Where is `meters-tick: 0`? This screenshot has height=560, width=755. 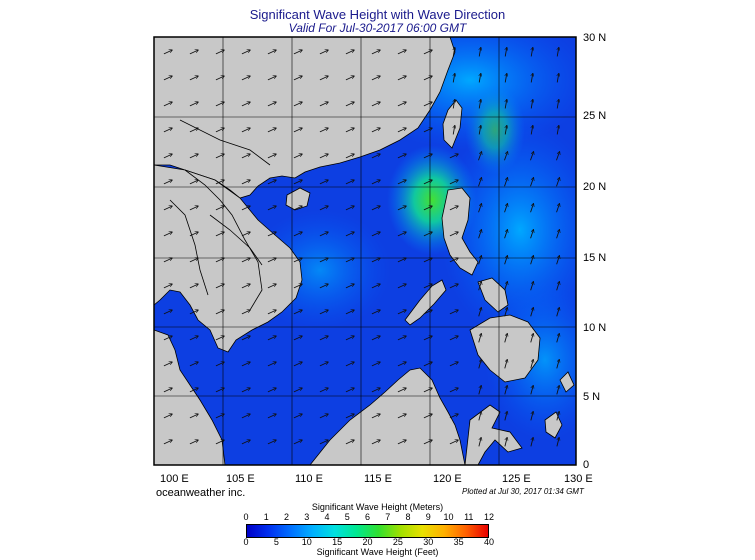 meters-tick: 0 is located at coordinates (246, 517).